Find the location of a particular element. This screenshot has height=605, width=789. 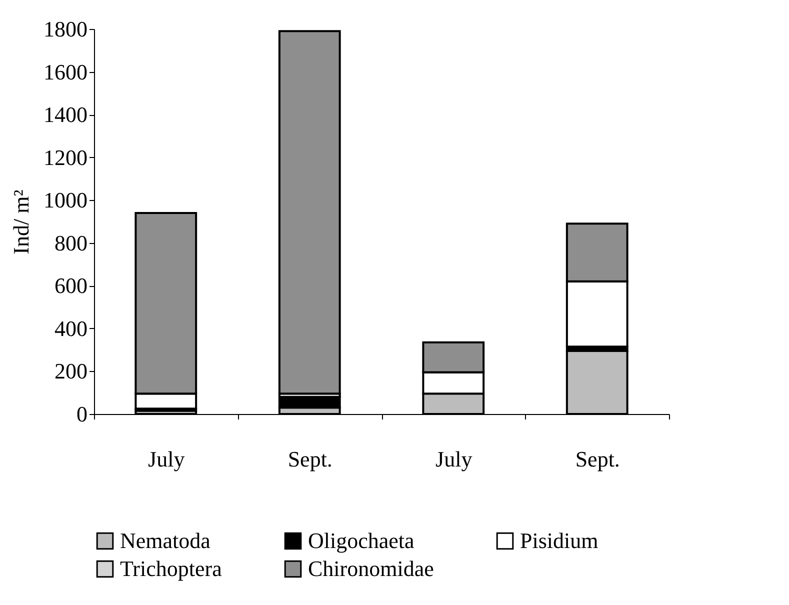

legend-label: Nematoda is located at coordinates (165, 540).